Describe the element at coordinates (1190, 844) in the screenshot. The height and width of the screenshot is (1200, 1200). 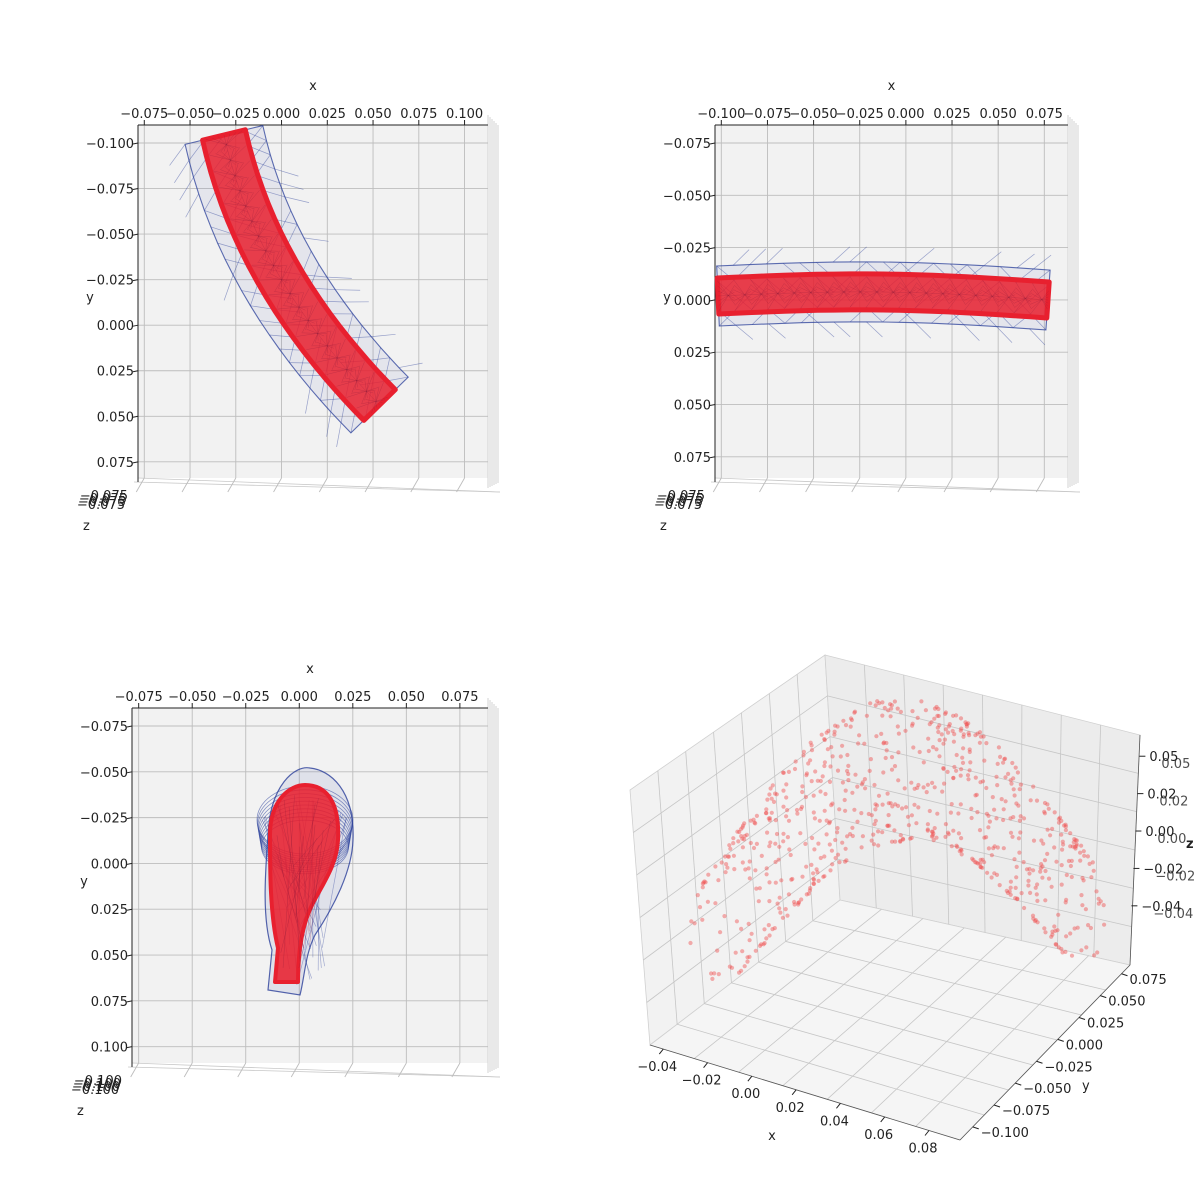
I see `z-axis-label: z` at that location.